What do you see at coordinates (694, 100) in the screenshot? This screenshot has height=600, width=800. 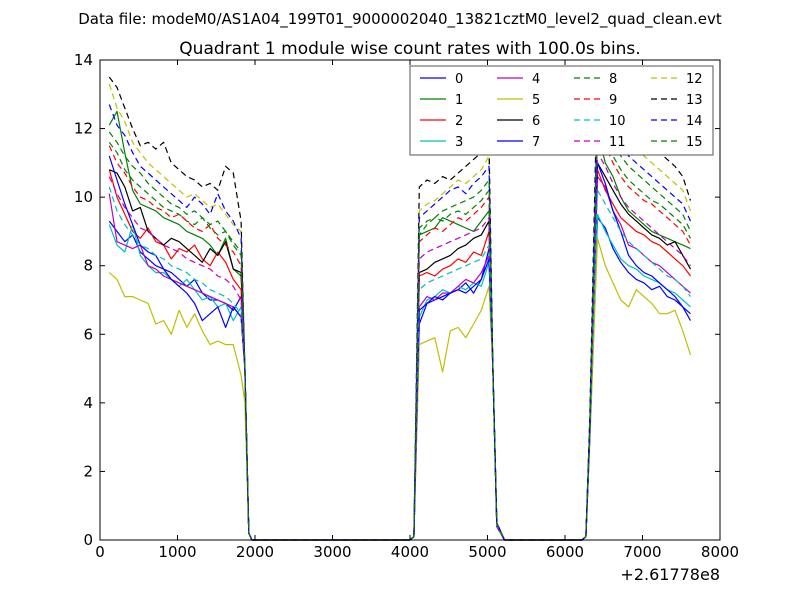 I see `legend-label-13: 13` at bounding box center [694, 100].